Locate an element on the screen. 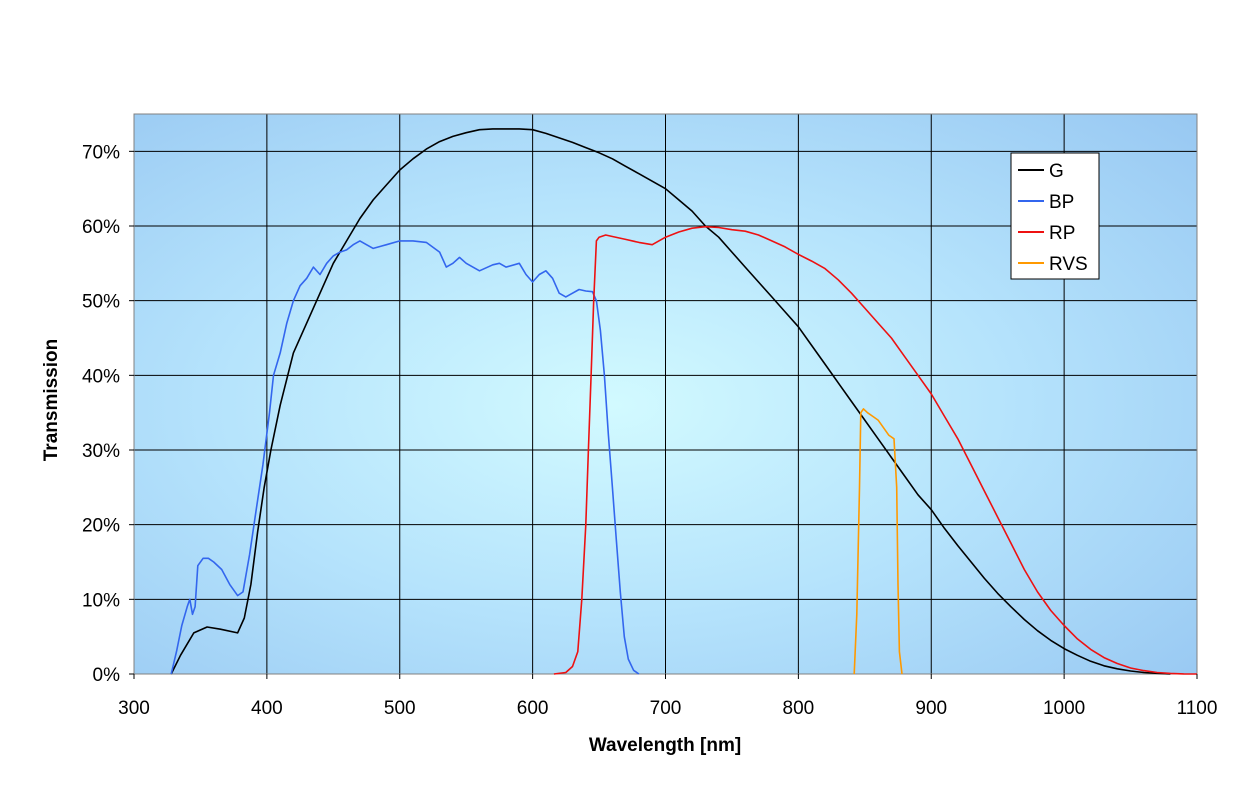 This screenshot has height=794, width=1244. x-tick-labels: 300 400 500 600 700 800 900 1000 1100 is located at coordinates (667, 696).